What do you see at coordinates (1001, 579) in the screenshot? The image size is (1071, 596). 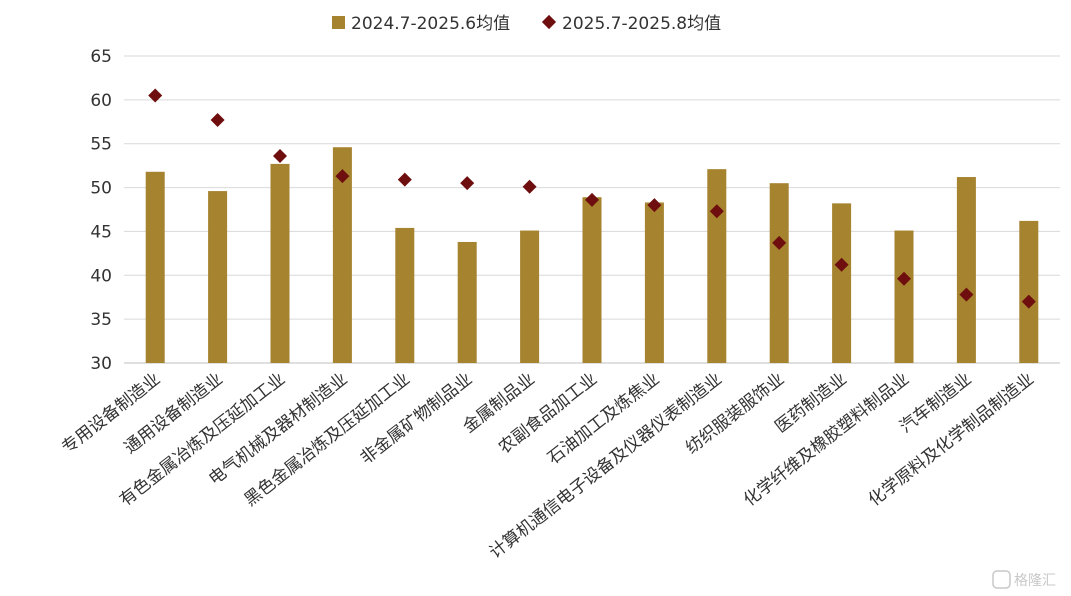 I see `watermark-logo-icon` at bounding box center [1001, 579].